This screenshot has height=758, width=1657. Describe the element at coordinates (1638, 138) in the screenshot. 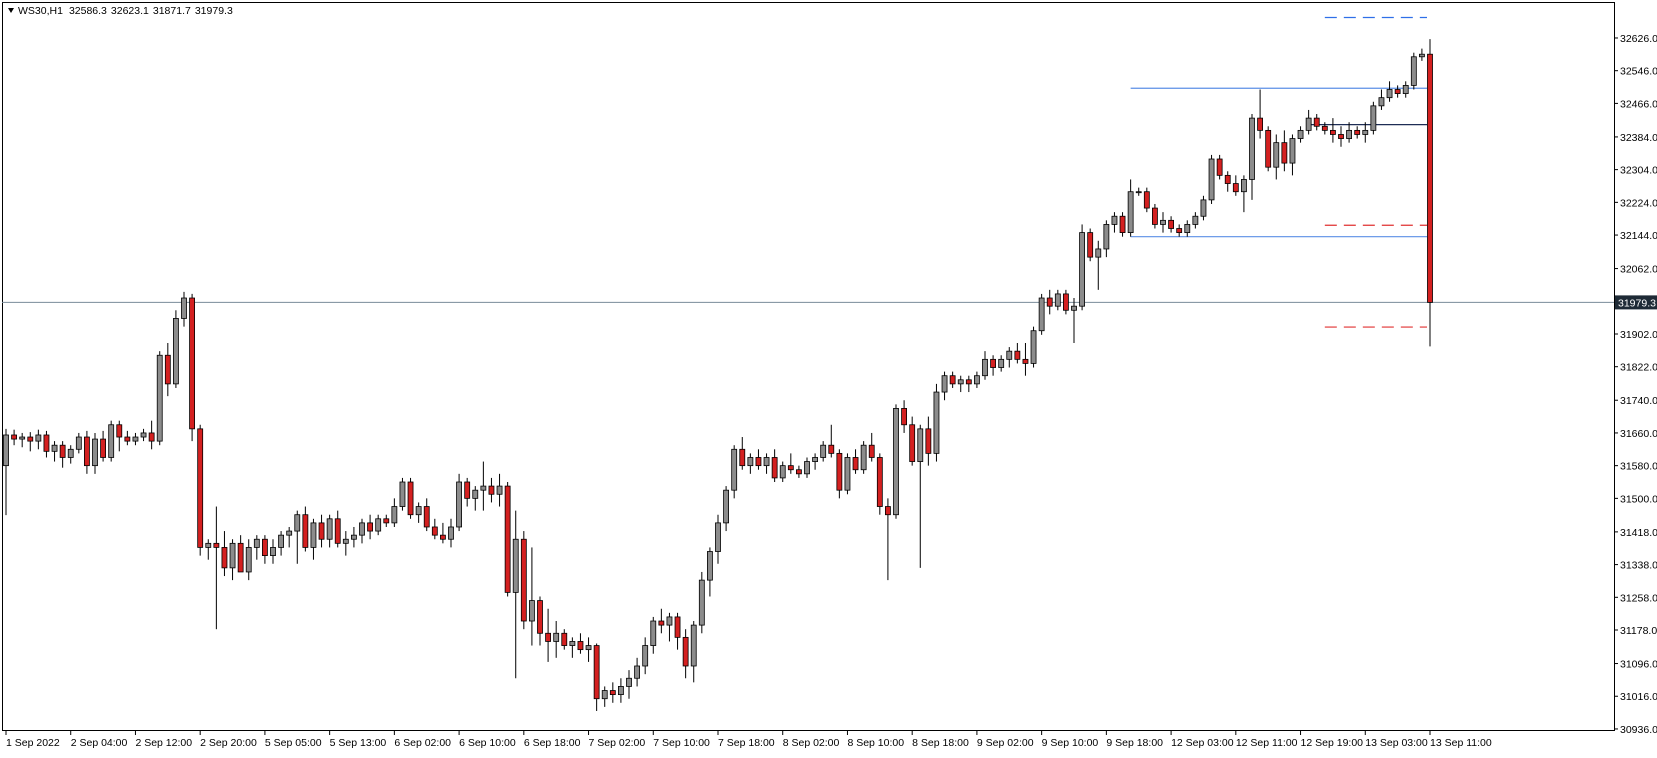

I see `y-tick-label: 32384.0` at that location.